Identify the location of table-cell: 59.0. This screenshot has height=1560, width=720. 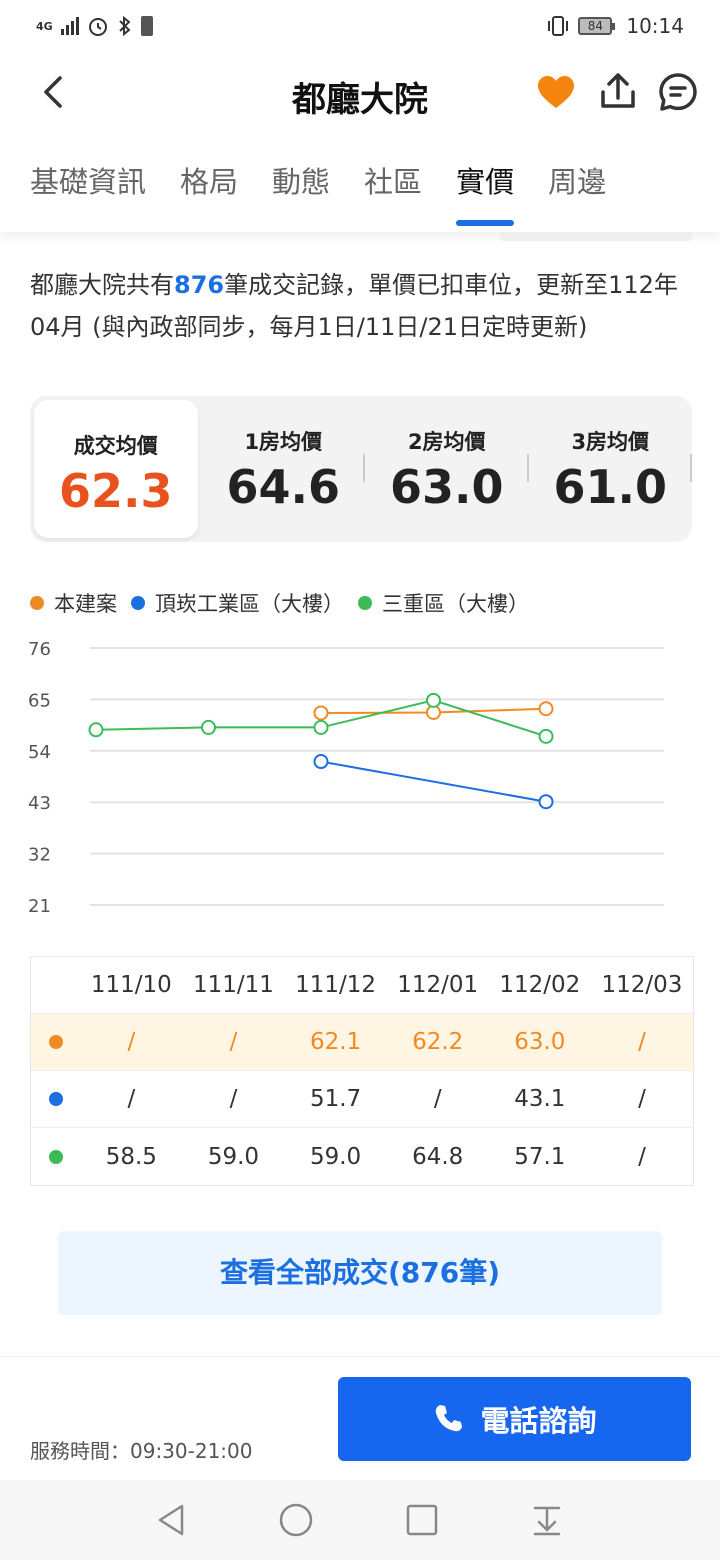
(233, 1156).